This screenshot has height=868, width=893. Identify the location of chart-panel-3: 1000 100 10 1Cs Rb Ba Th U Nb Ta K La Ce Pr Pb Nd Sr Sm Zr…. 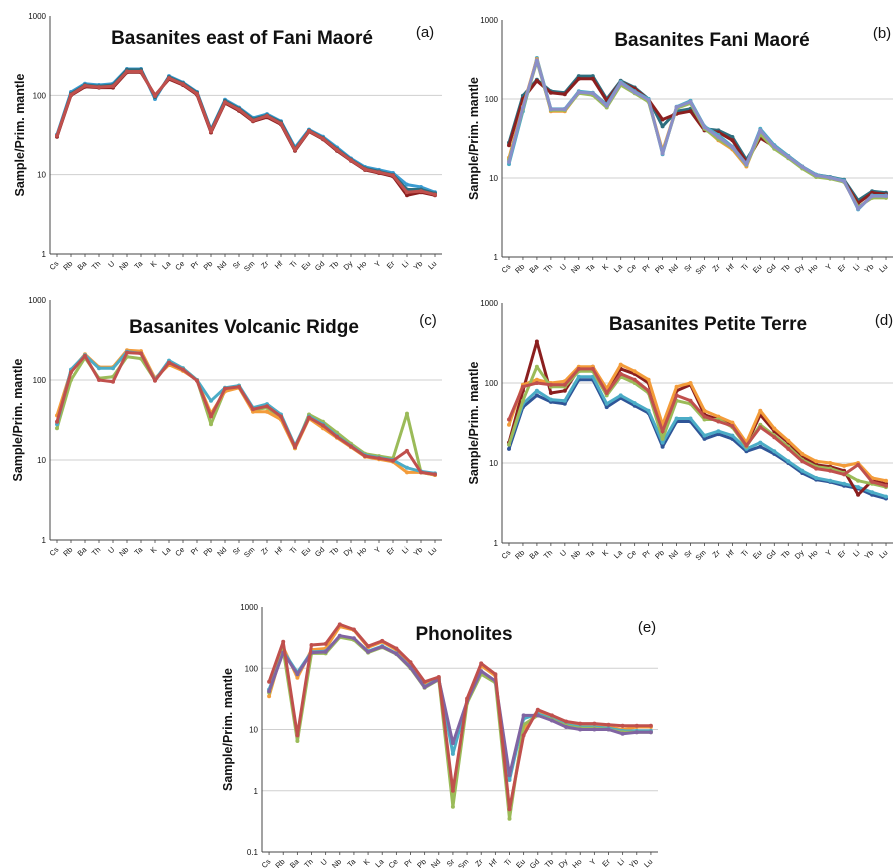
(226, 427).